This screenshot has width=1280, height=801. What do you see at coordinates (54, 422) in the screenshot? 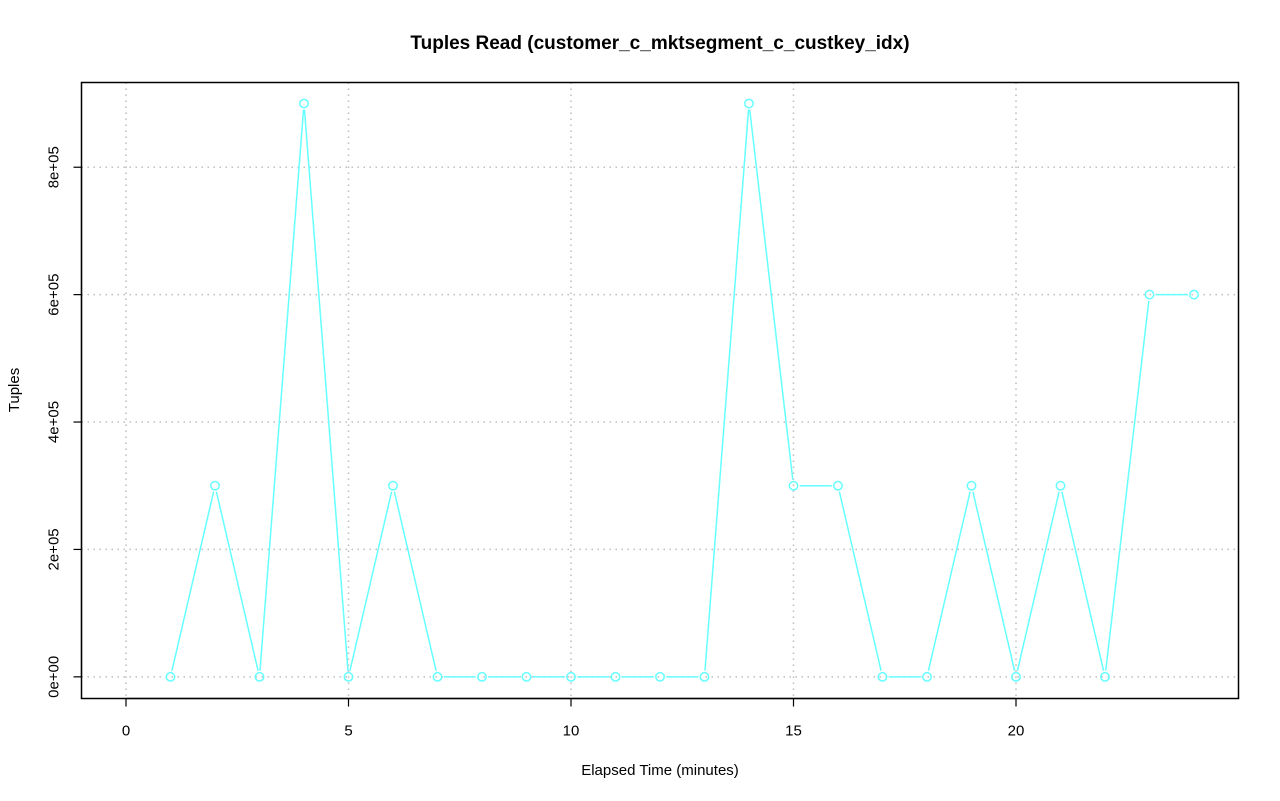
I see `y-tick-label: 4e+05` at bounding box center [54, 422].